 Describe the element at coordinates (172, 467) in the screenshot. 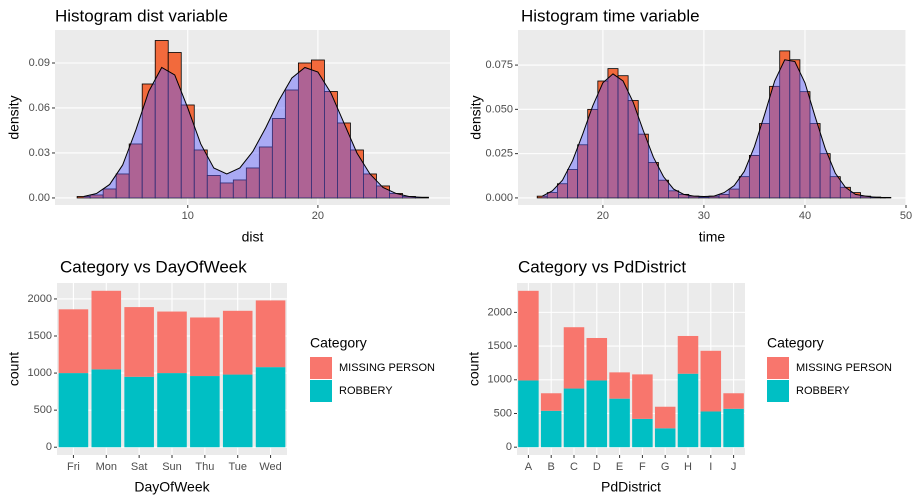

I see `x-tick-label: Sun` at that location.